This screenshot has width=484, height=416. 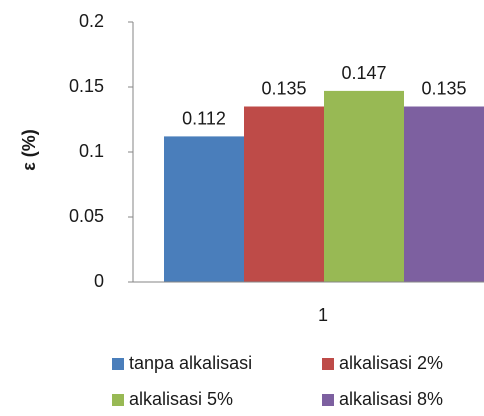 I want to click on y-tick-label: 0.1, so click(x=91, y=151).